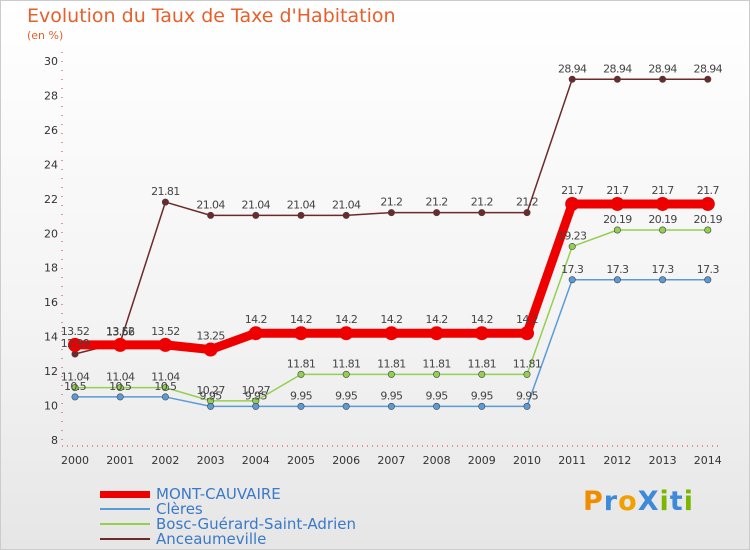 The image size is (750, 550). Describe the element at coordinates (256, 524) in the screenshot. I see `legend-label: Bosc-Guérard-Saint-Adrien` at that location.